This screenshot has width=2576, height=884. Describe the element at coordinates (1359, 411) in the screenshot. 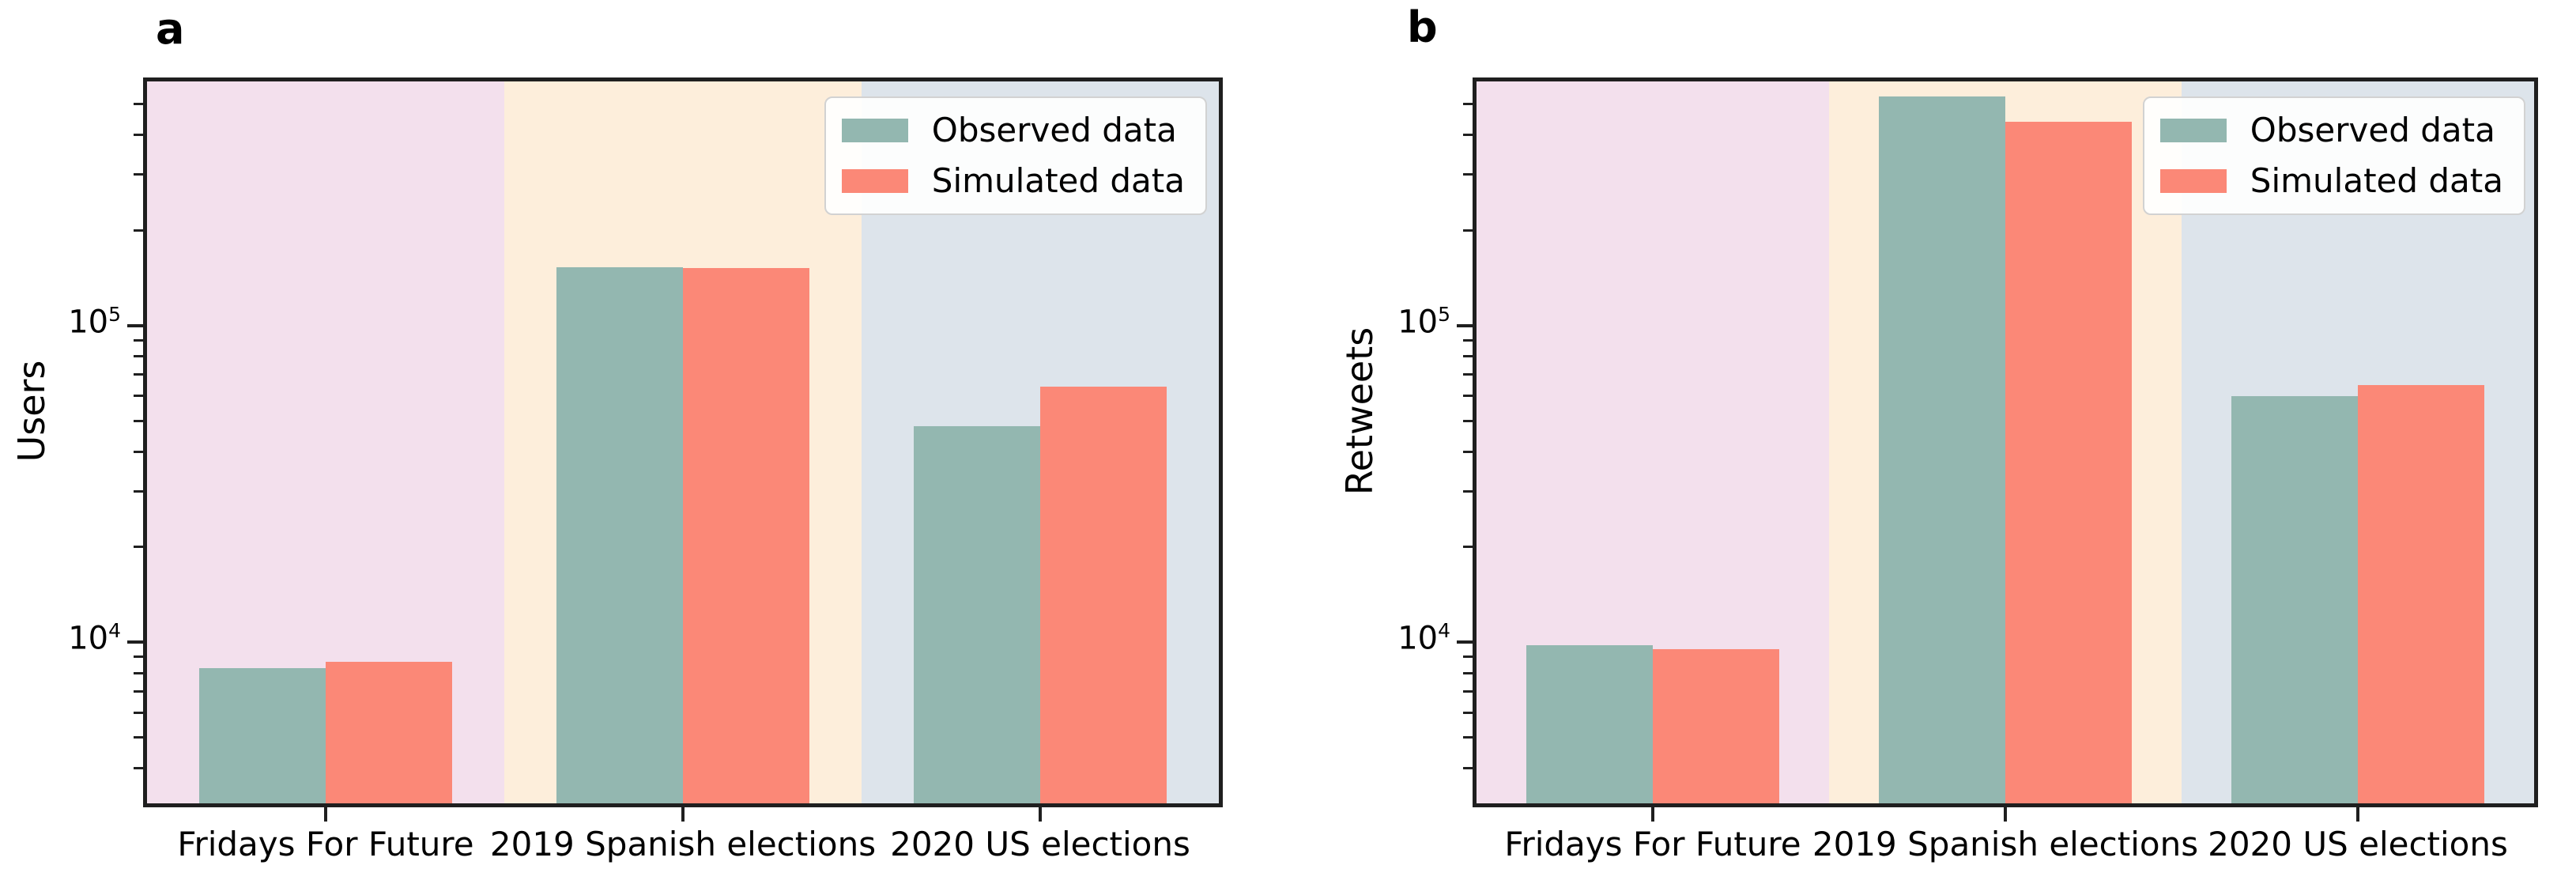

I see `panel-b-y-axis-label: Retweets` at that location.